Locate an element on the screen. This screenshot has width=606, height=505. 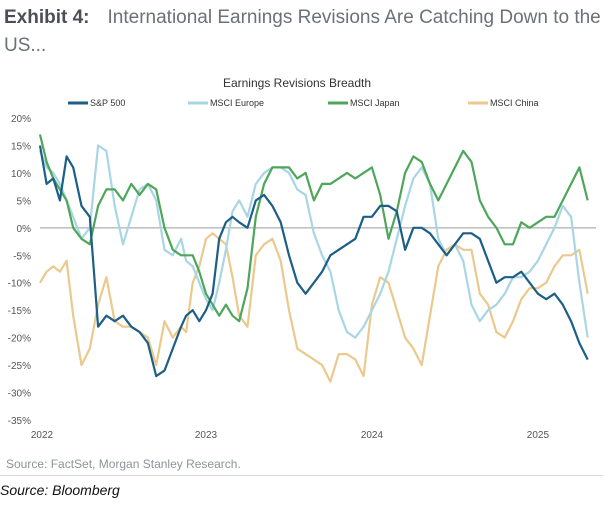
chart-legend: S&P 500 MSCI Europe MSCI Japan MSCI China is located at coordinates (303, 103).